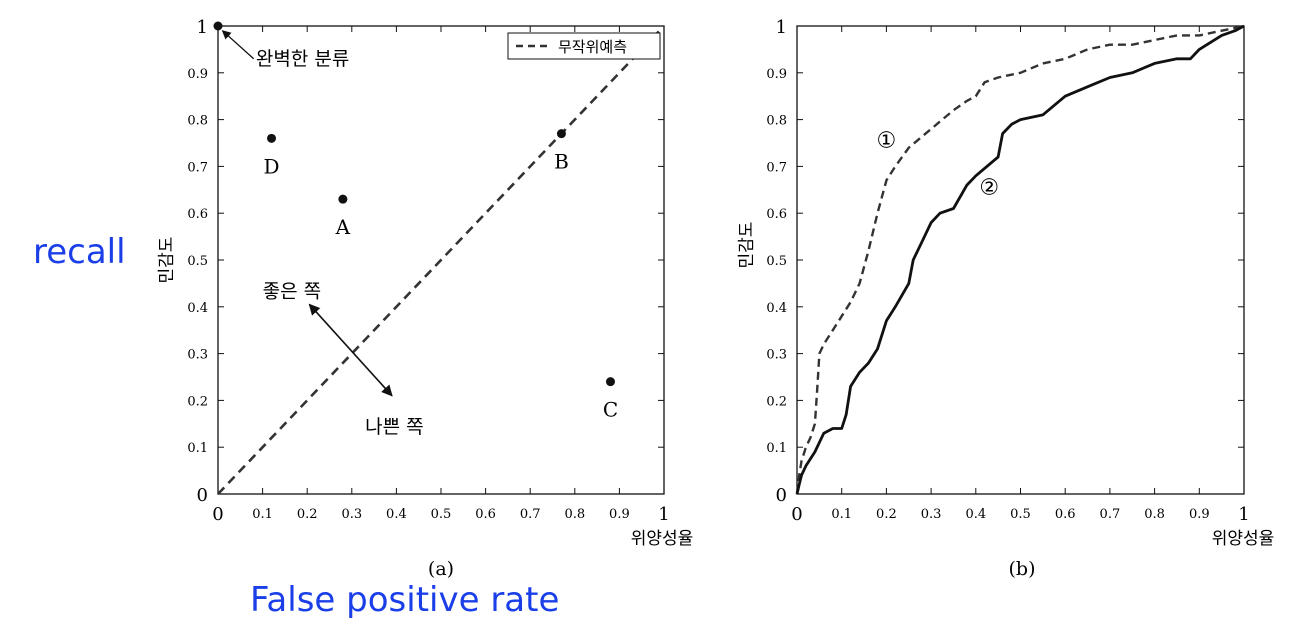 The height and width of the screenshot is (624, 1310). Describe the element at coordinates (405, 600) in the screenshot. I see `false-positive-rate-annotation: False positive rate` at that location.